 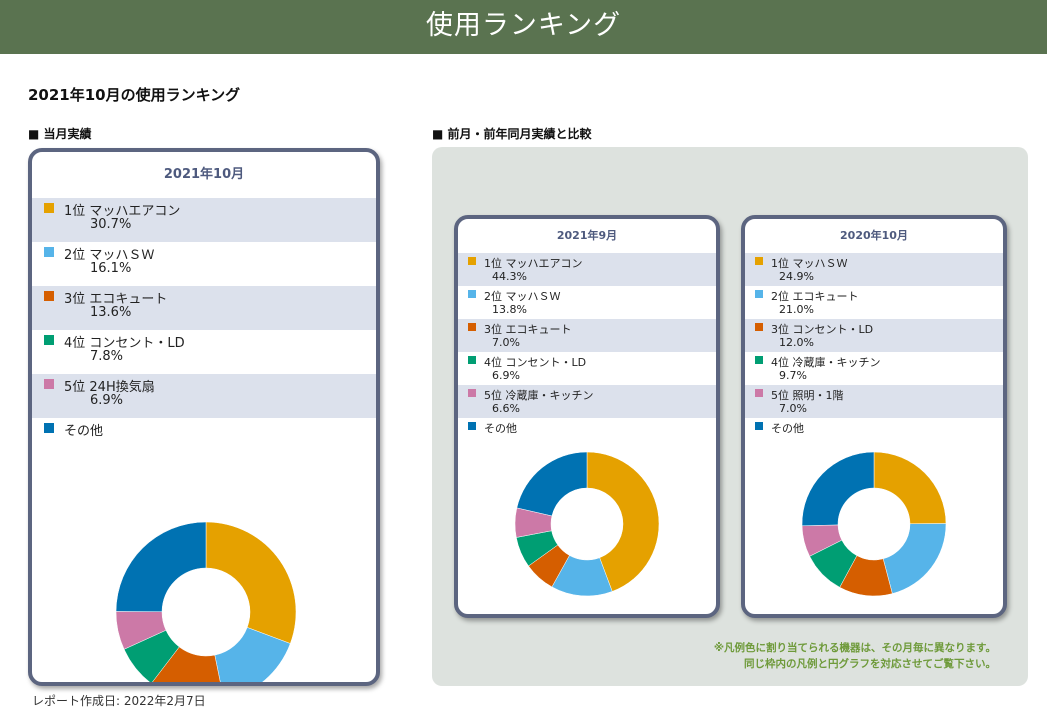 What do you see at coordinates (523, 27) in the screenshot?
I see `page-header: 使用ランキング` at bounding box center [523, 27].